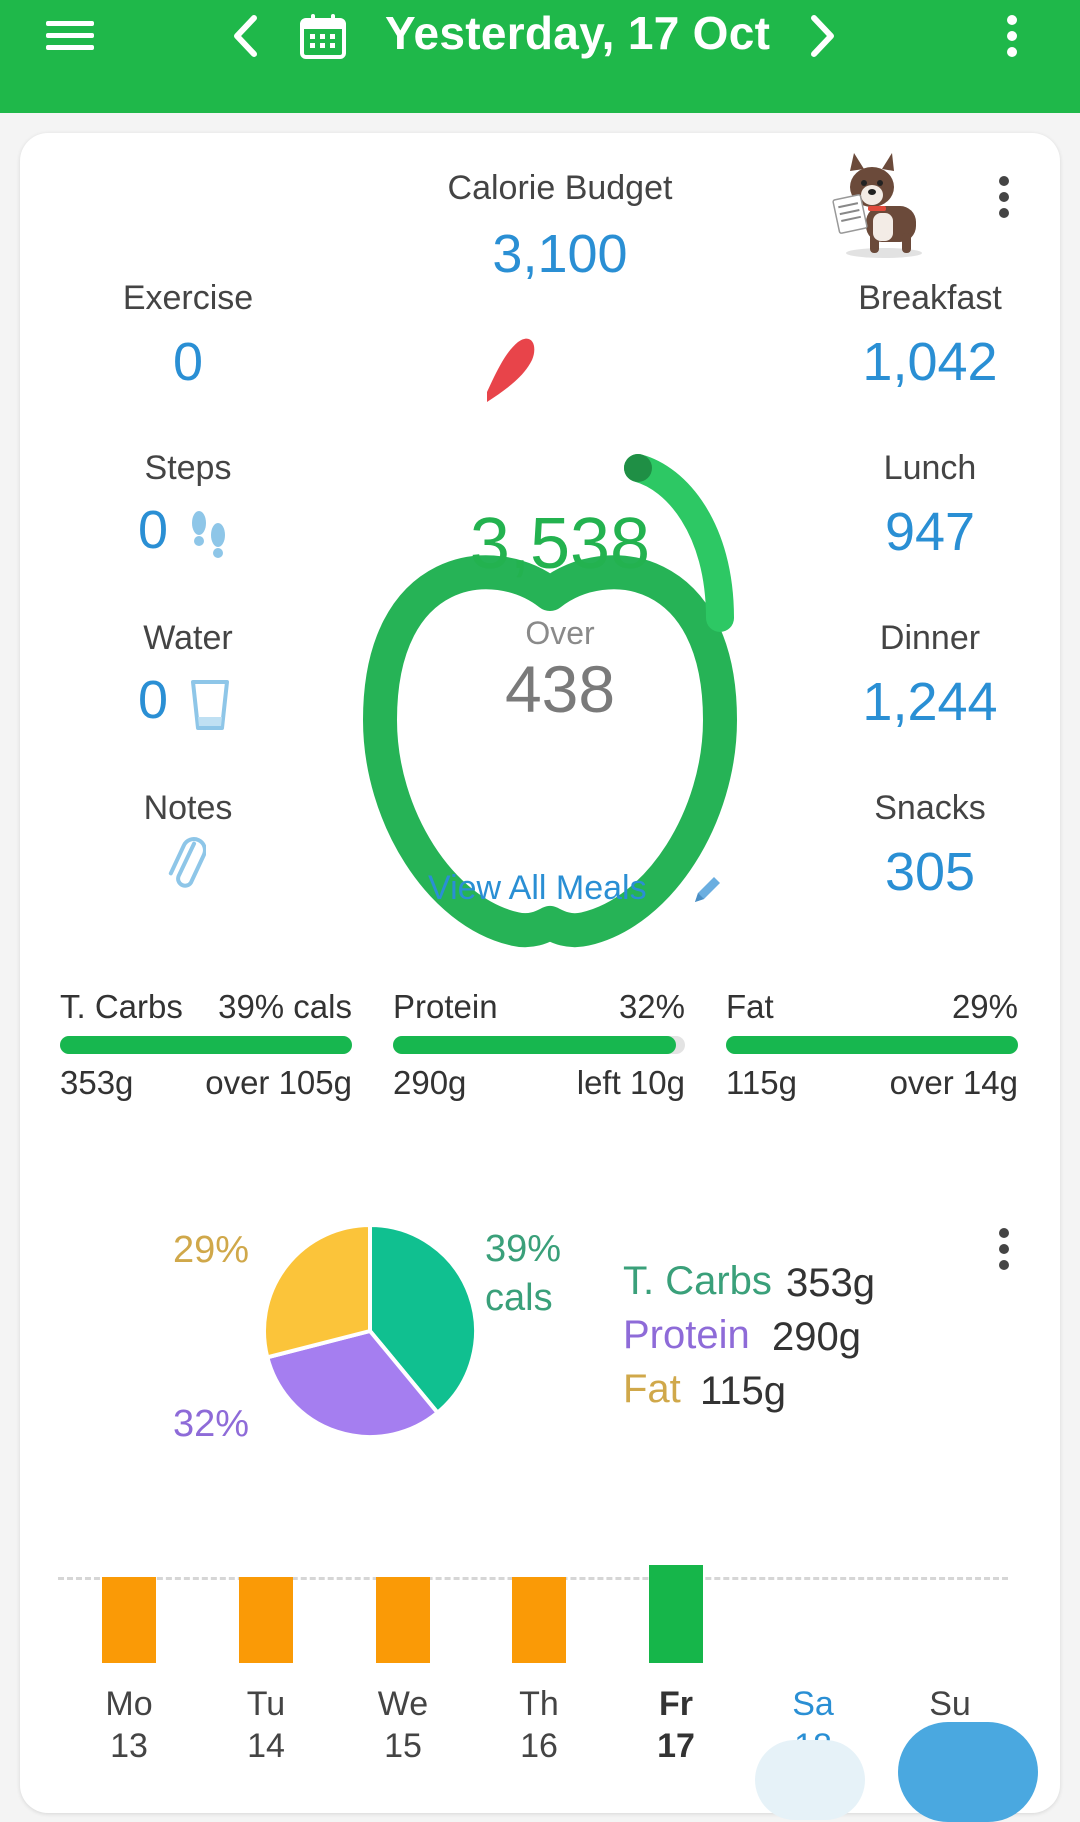 The width and height of the screenshot is (1080, 1822). What do you see at coordinates (968, 1772) in the screenshot?
I see `add-fab` at bounding box center [968, 1772].